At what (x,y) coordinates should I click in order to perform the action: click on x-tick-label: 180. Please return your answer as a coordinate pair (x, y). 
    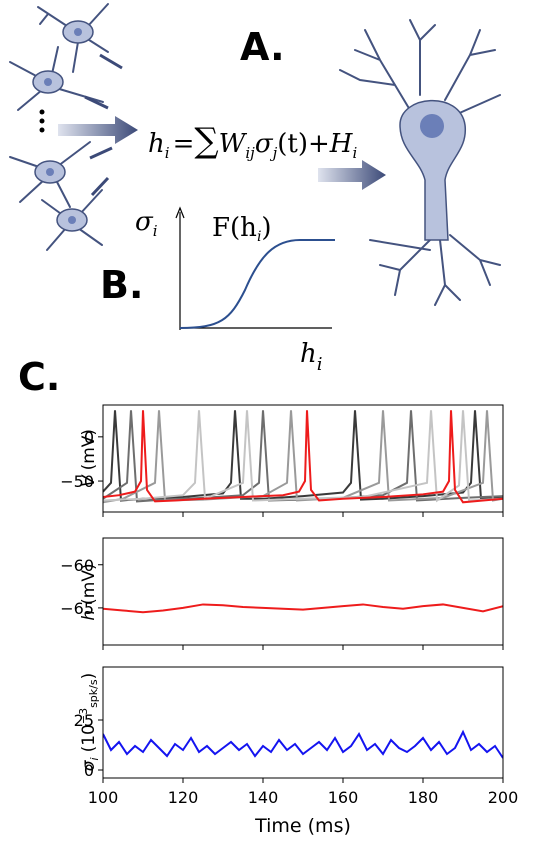
    Looking at the image, I should click on (423, 797).